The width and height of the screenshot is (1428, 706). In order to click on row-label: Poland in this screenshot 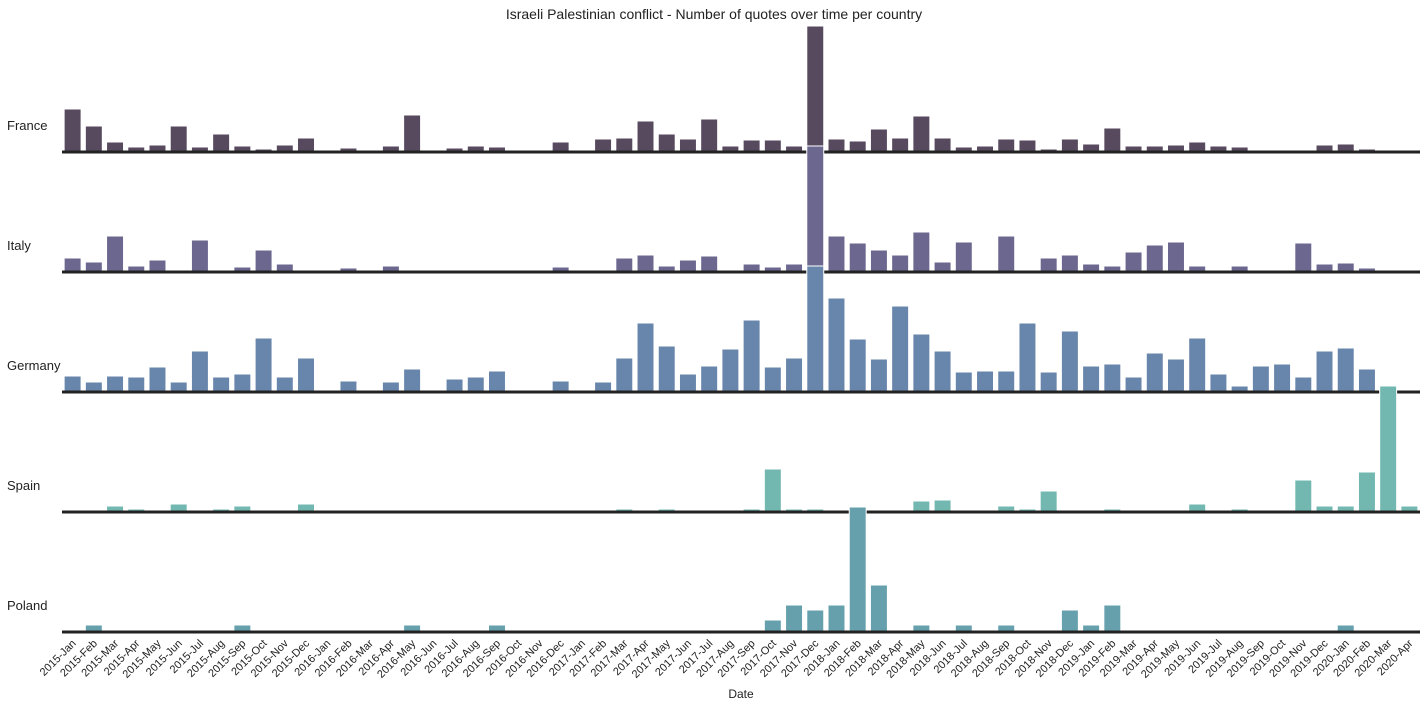, I will do `click(27, 605)`.